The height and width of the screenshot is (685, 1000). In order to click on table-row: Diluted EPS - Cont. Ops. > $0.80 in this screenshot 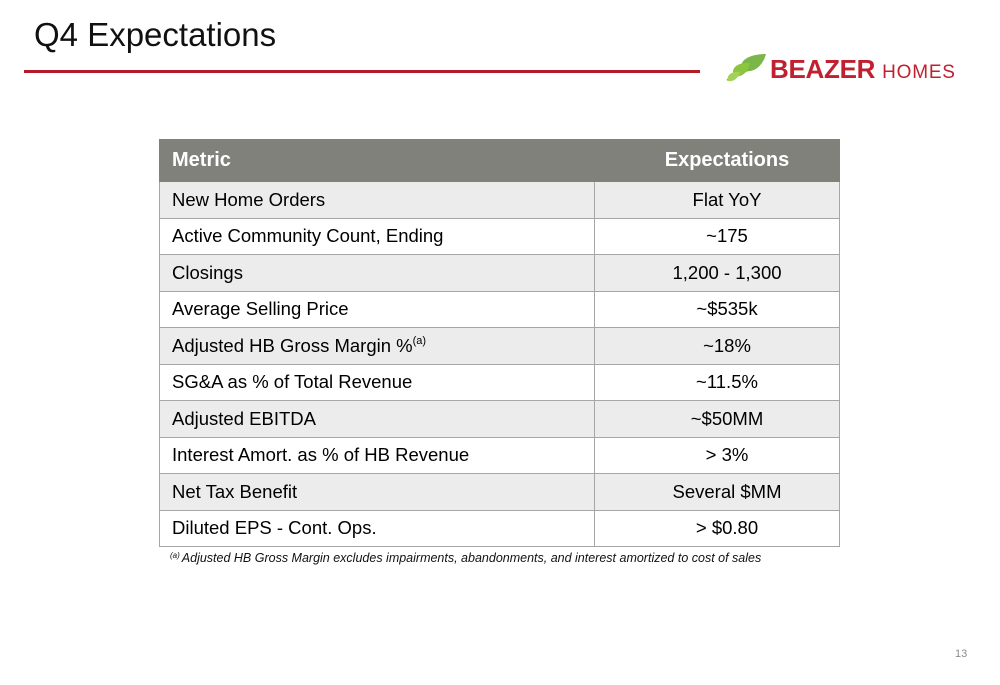, I will do `click(499, 528)`.